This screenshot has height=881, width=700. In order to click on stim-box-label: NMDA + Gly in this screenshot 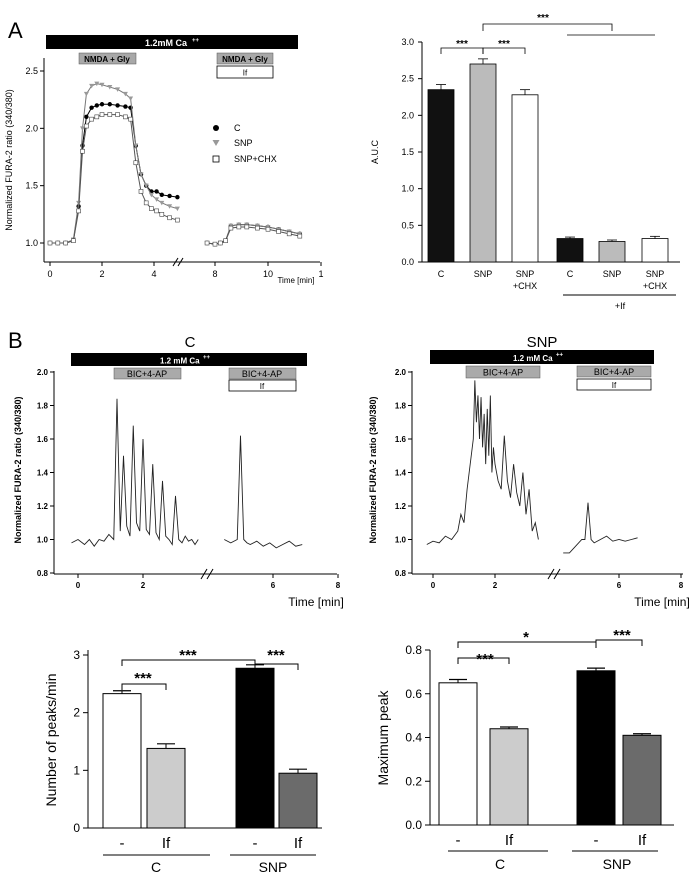, I will do `click(107, 59)`.